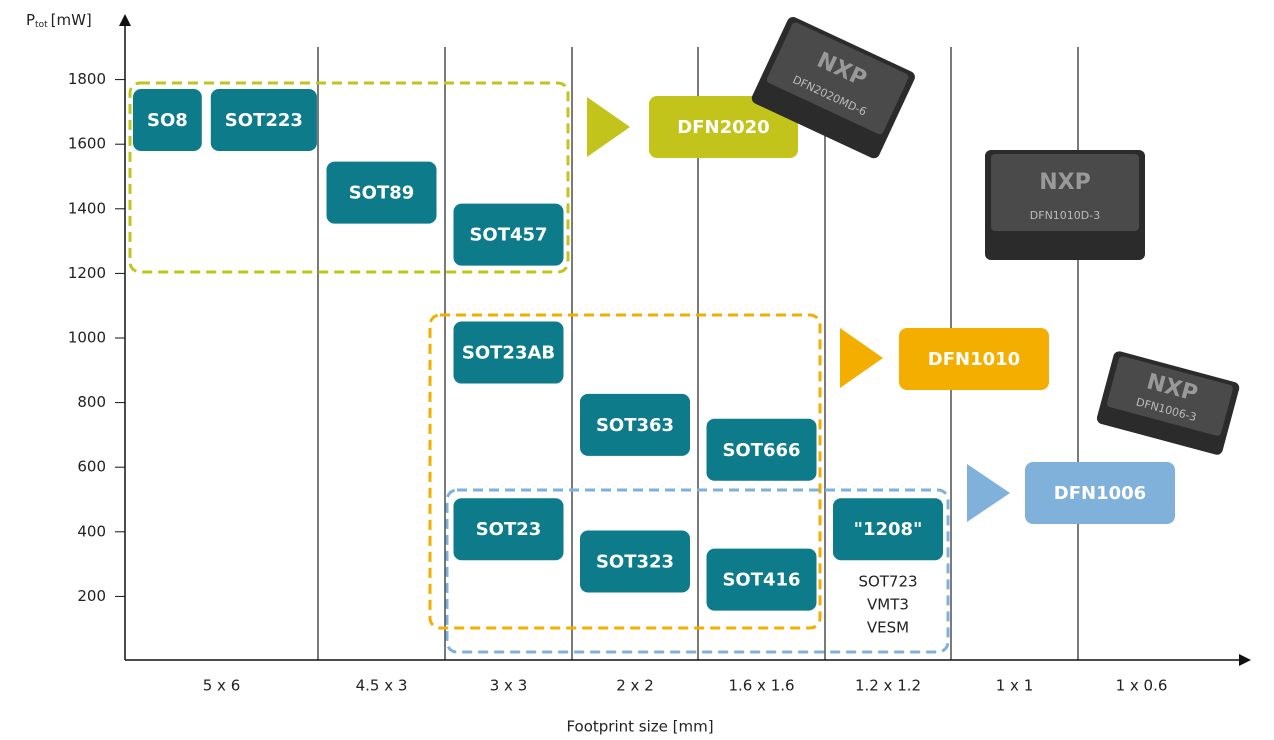 This screenshot has width=1274, height=740. I want to click on y-title: Ptot [mW], so click(59, 20).